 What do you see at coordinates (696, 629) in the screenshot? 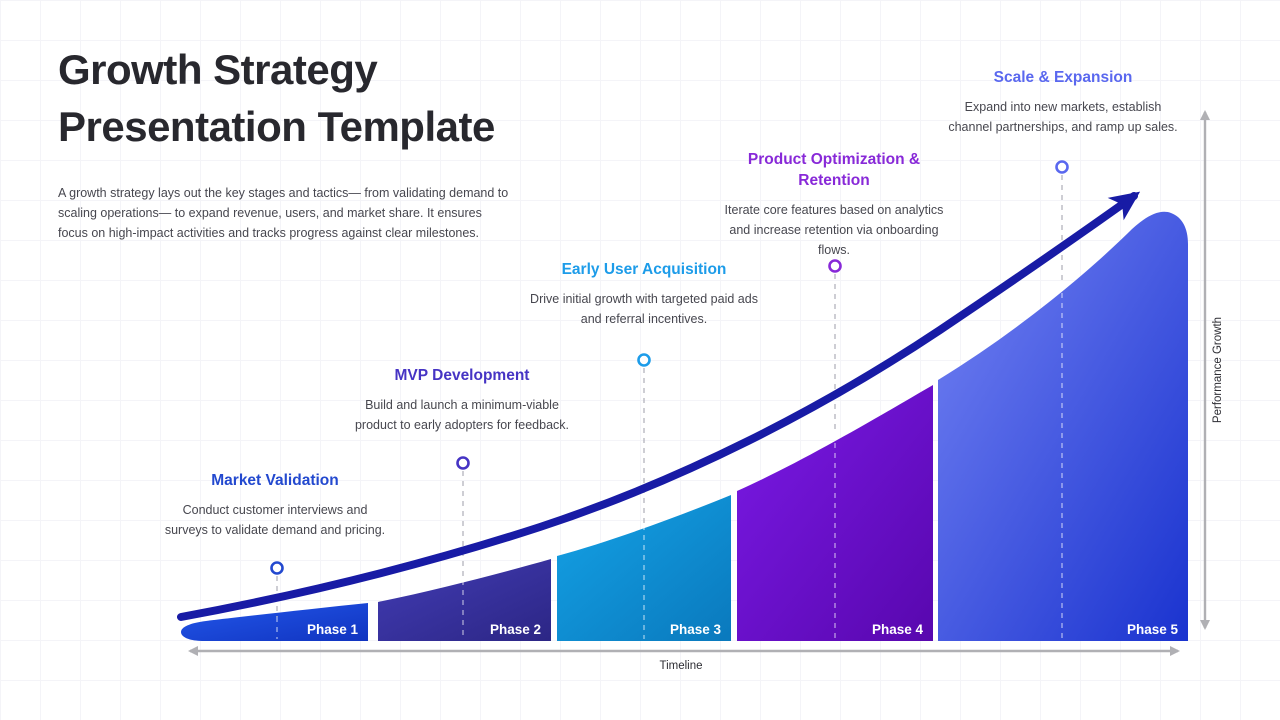
I see `phase-3-label: Phase 3` at bounding box center [696, 629].